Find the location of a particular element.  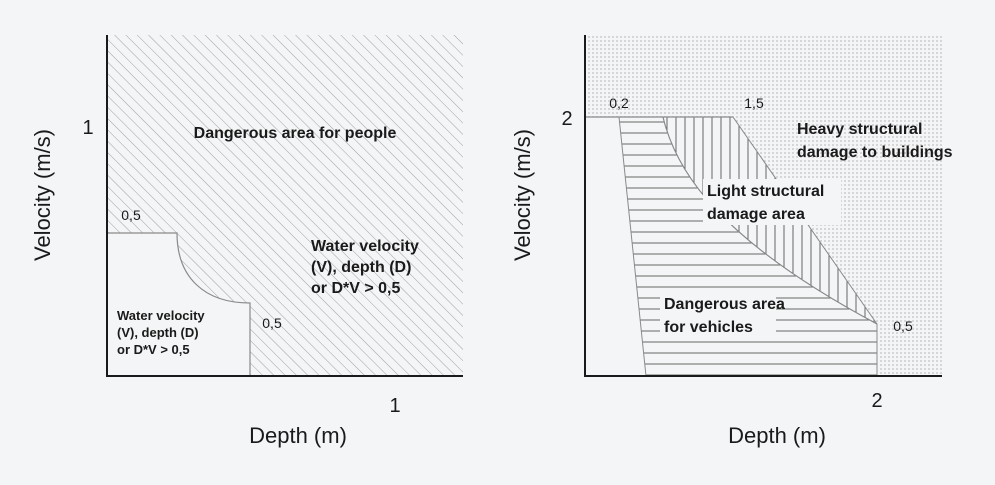

heavy-damage-line-2: damage to buildings is located at coordinates (875, 152).